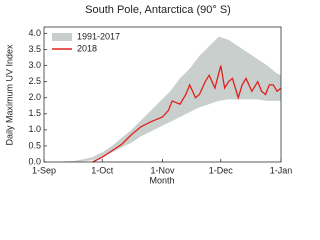 The height and width of the screenshot is (240, 320). What do you see at coordinates (34, 129) in the screenshot?
I see `y-tick-label: 1.0` at bounding box center [34, 129].